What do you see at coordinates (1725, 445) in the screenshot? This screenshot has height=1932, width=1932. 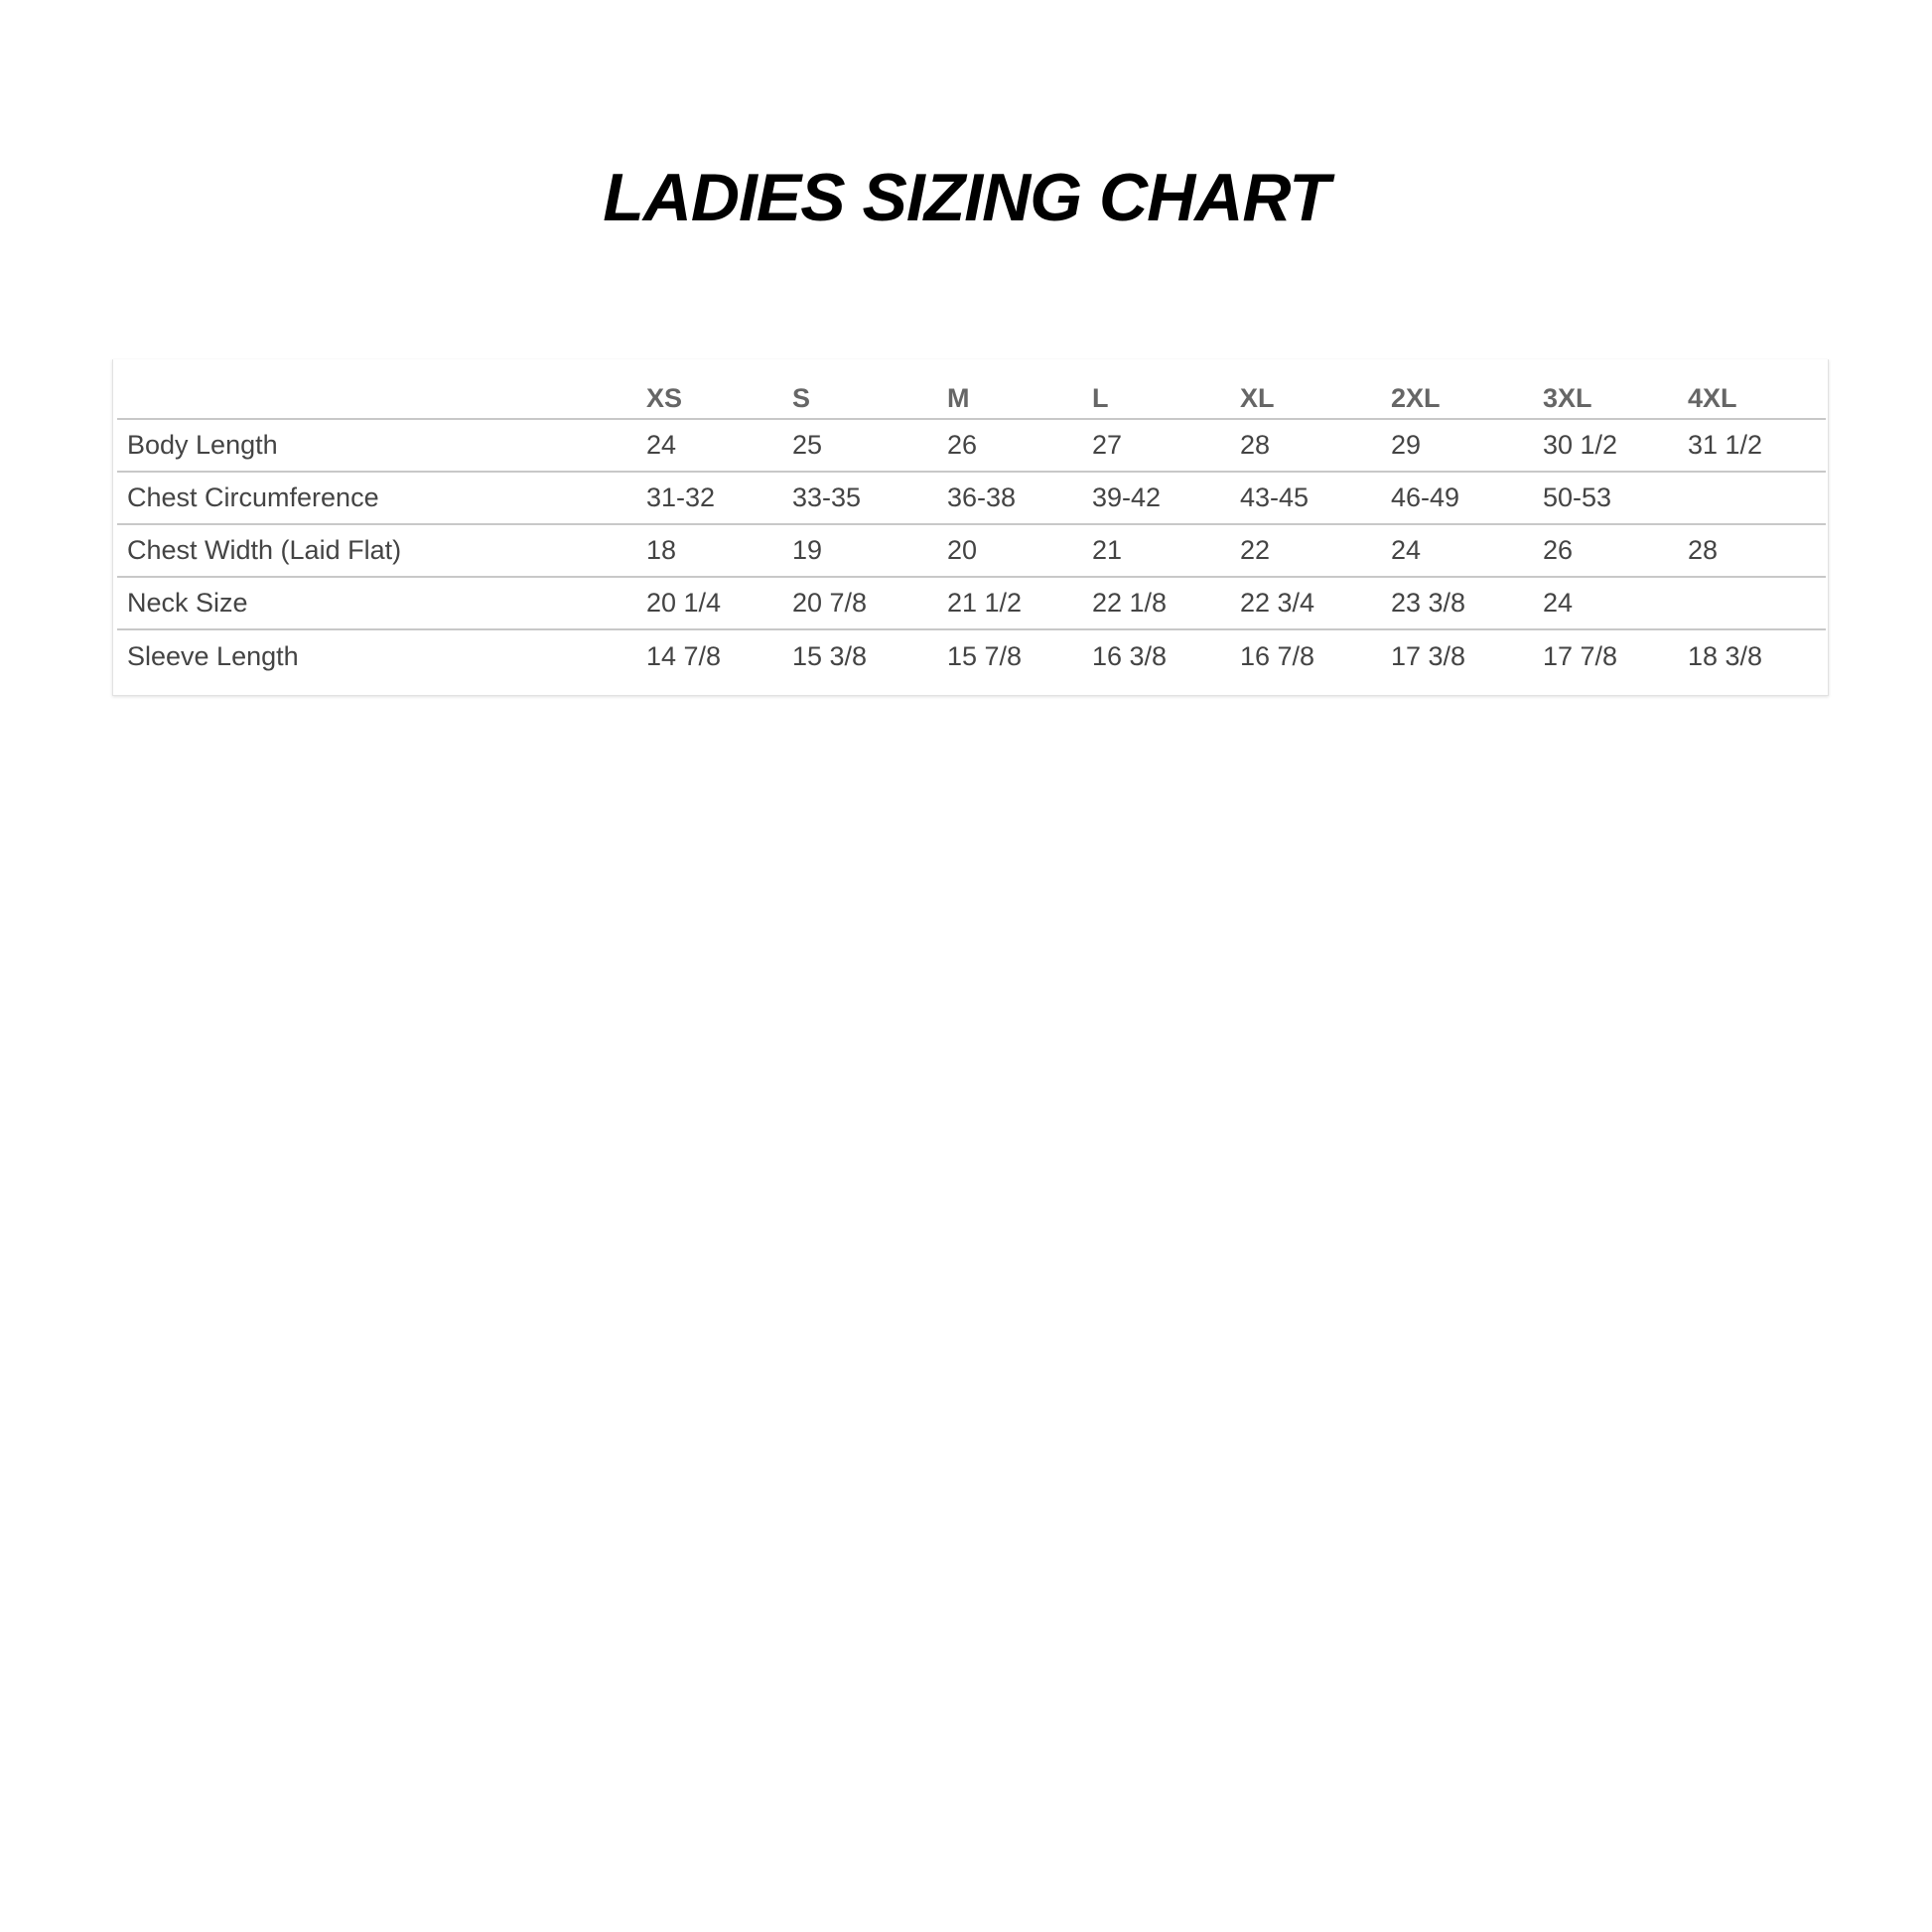 I see `table-cell: 31 1/2` at bounding box center [1725, 445].